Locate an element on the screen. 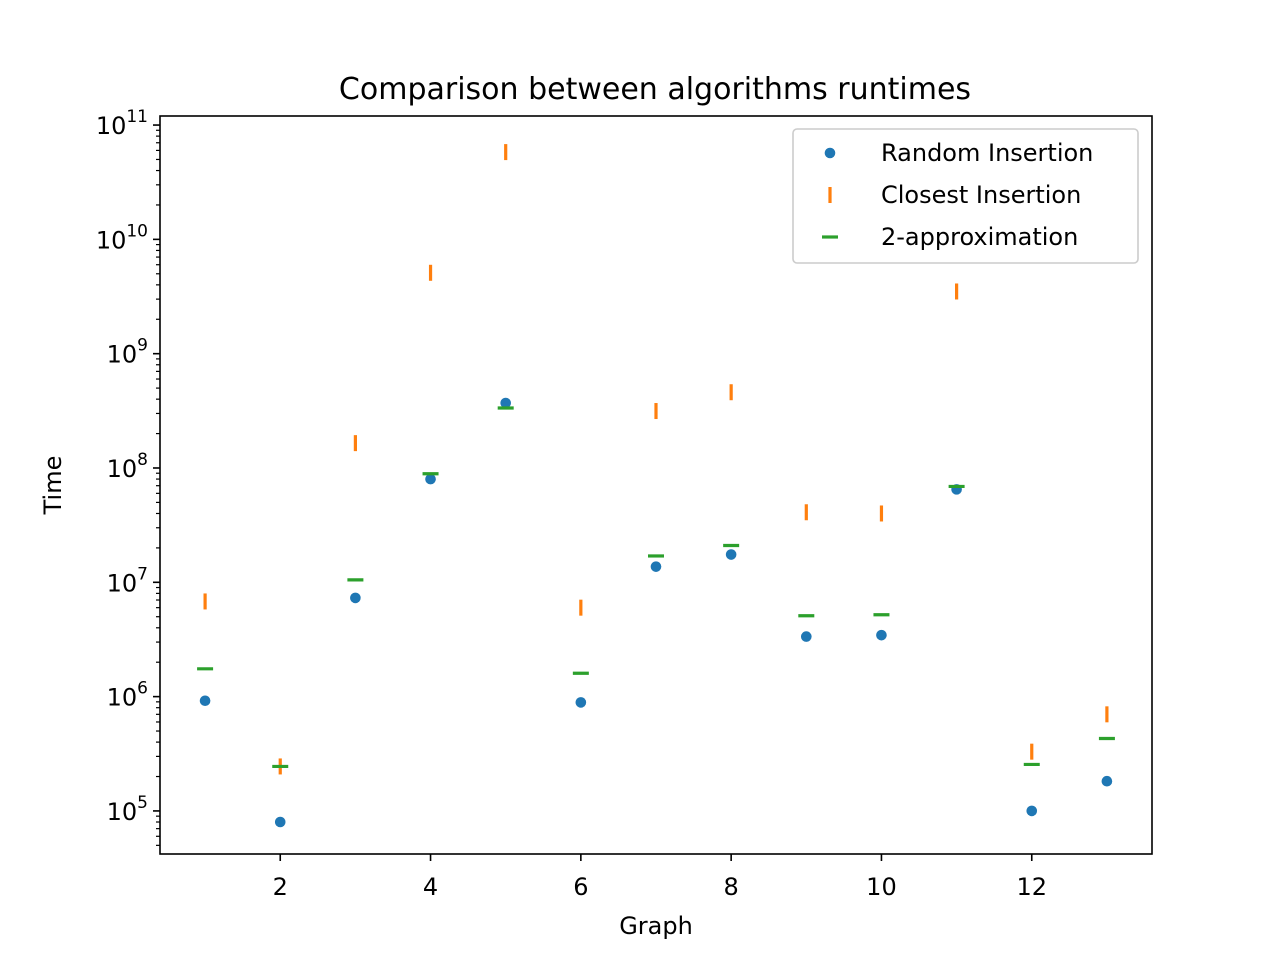 The width and height of the screenshot is (1280, 960). y-tick-exponent: 7 is located at coordinates (142, 574).